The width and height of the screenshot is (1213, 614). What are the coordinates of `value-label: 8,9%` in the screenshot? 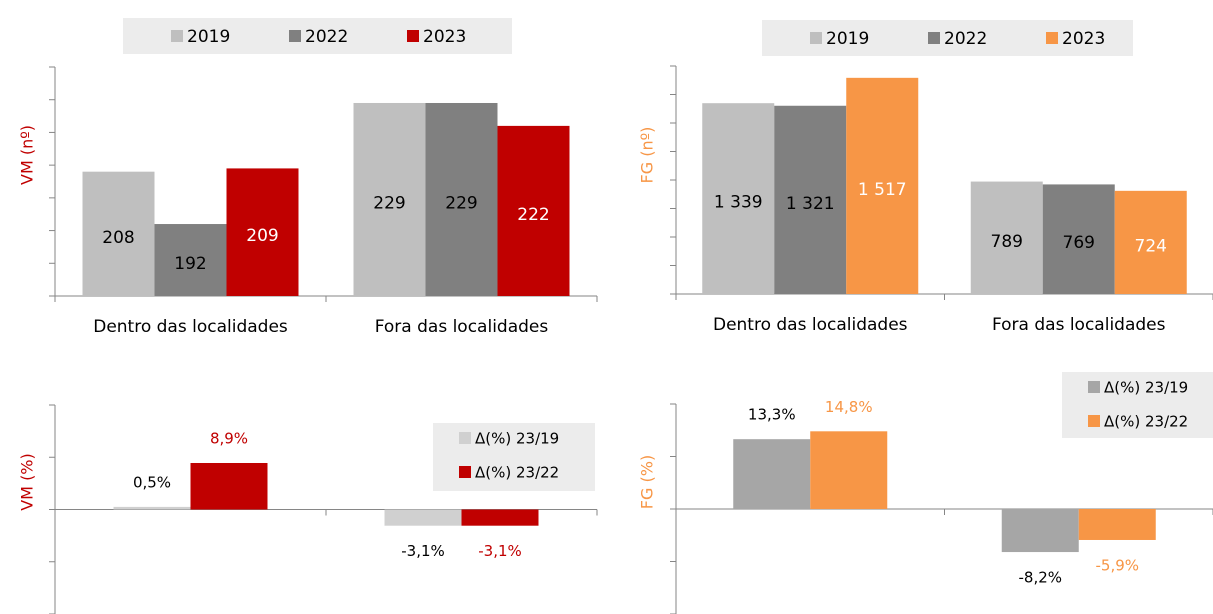 It's located at (229, 438).